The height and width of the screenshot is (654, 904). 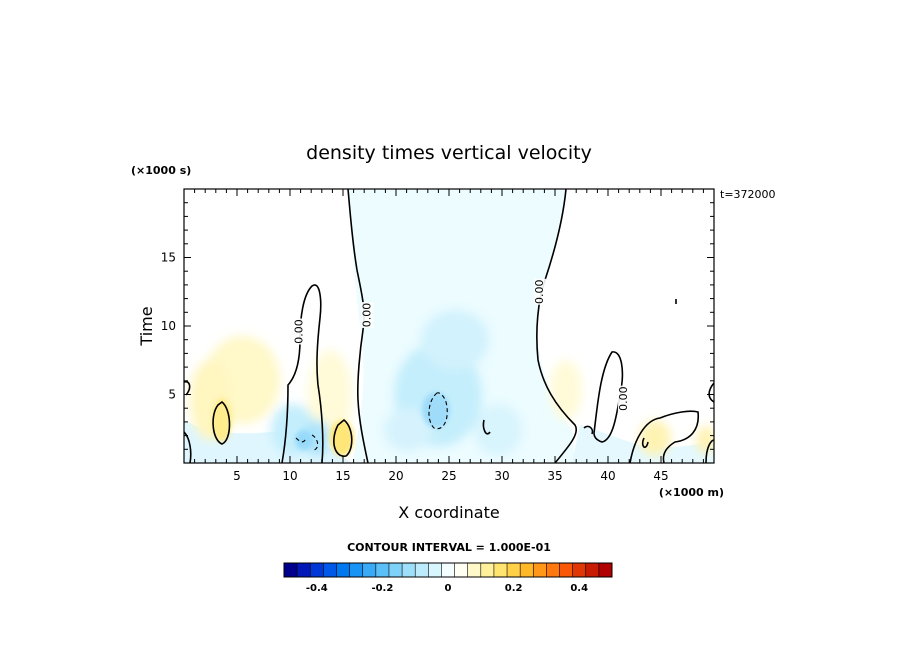 What do you see at coordinates (289, 476) in the screenshot?
I see `x-tick-label: 10` at bounding box center [289, 476].